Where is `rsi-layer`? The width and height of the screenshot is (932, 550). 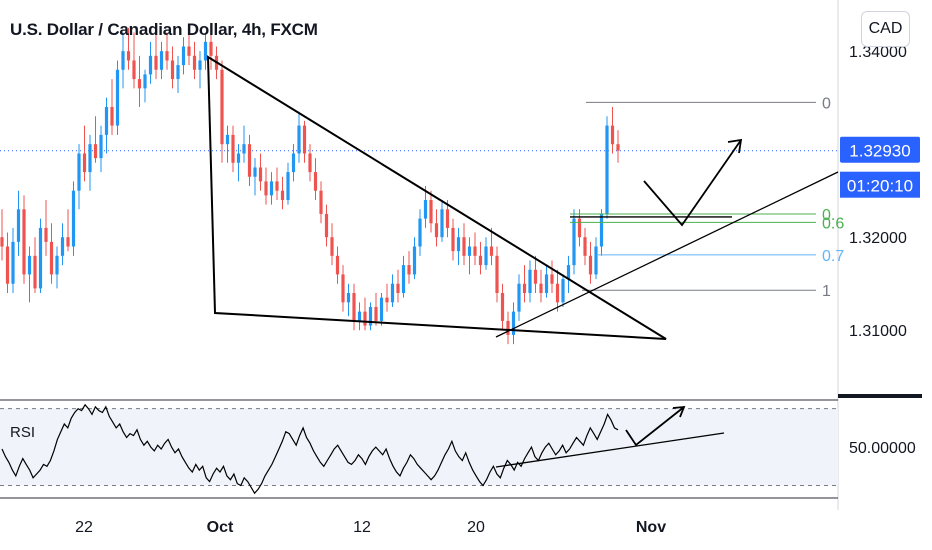
rsi-layer is located at coordinates (310, 449).